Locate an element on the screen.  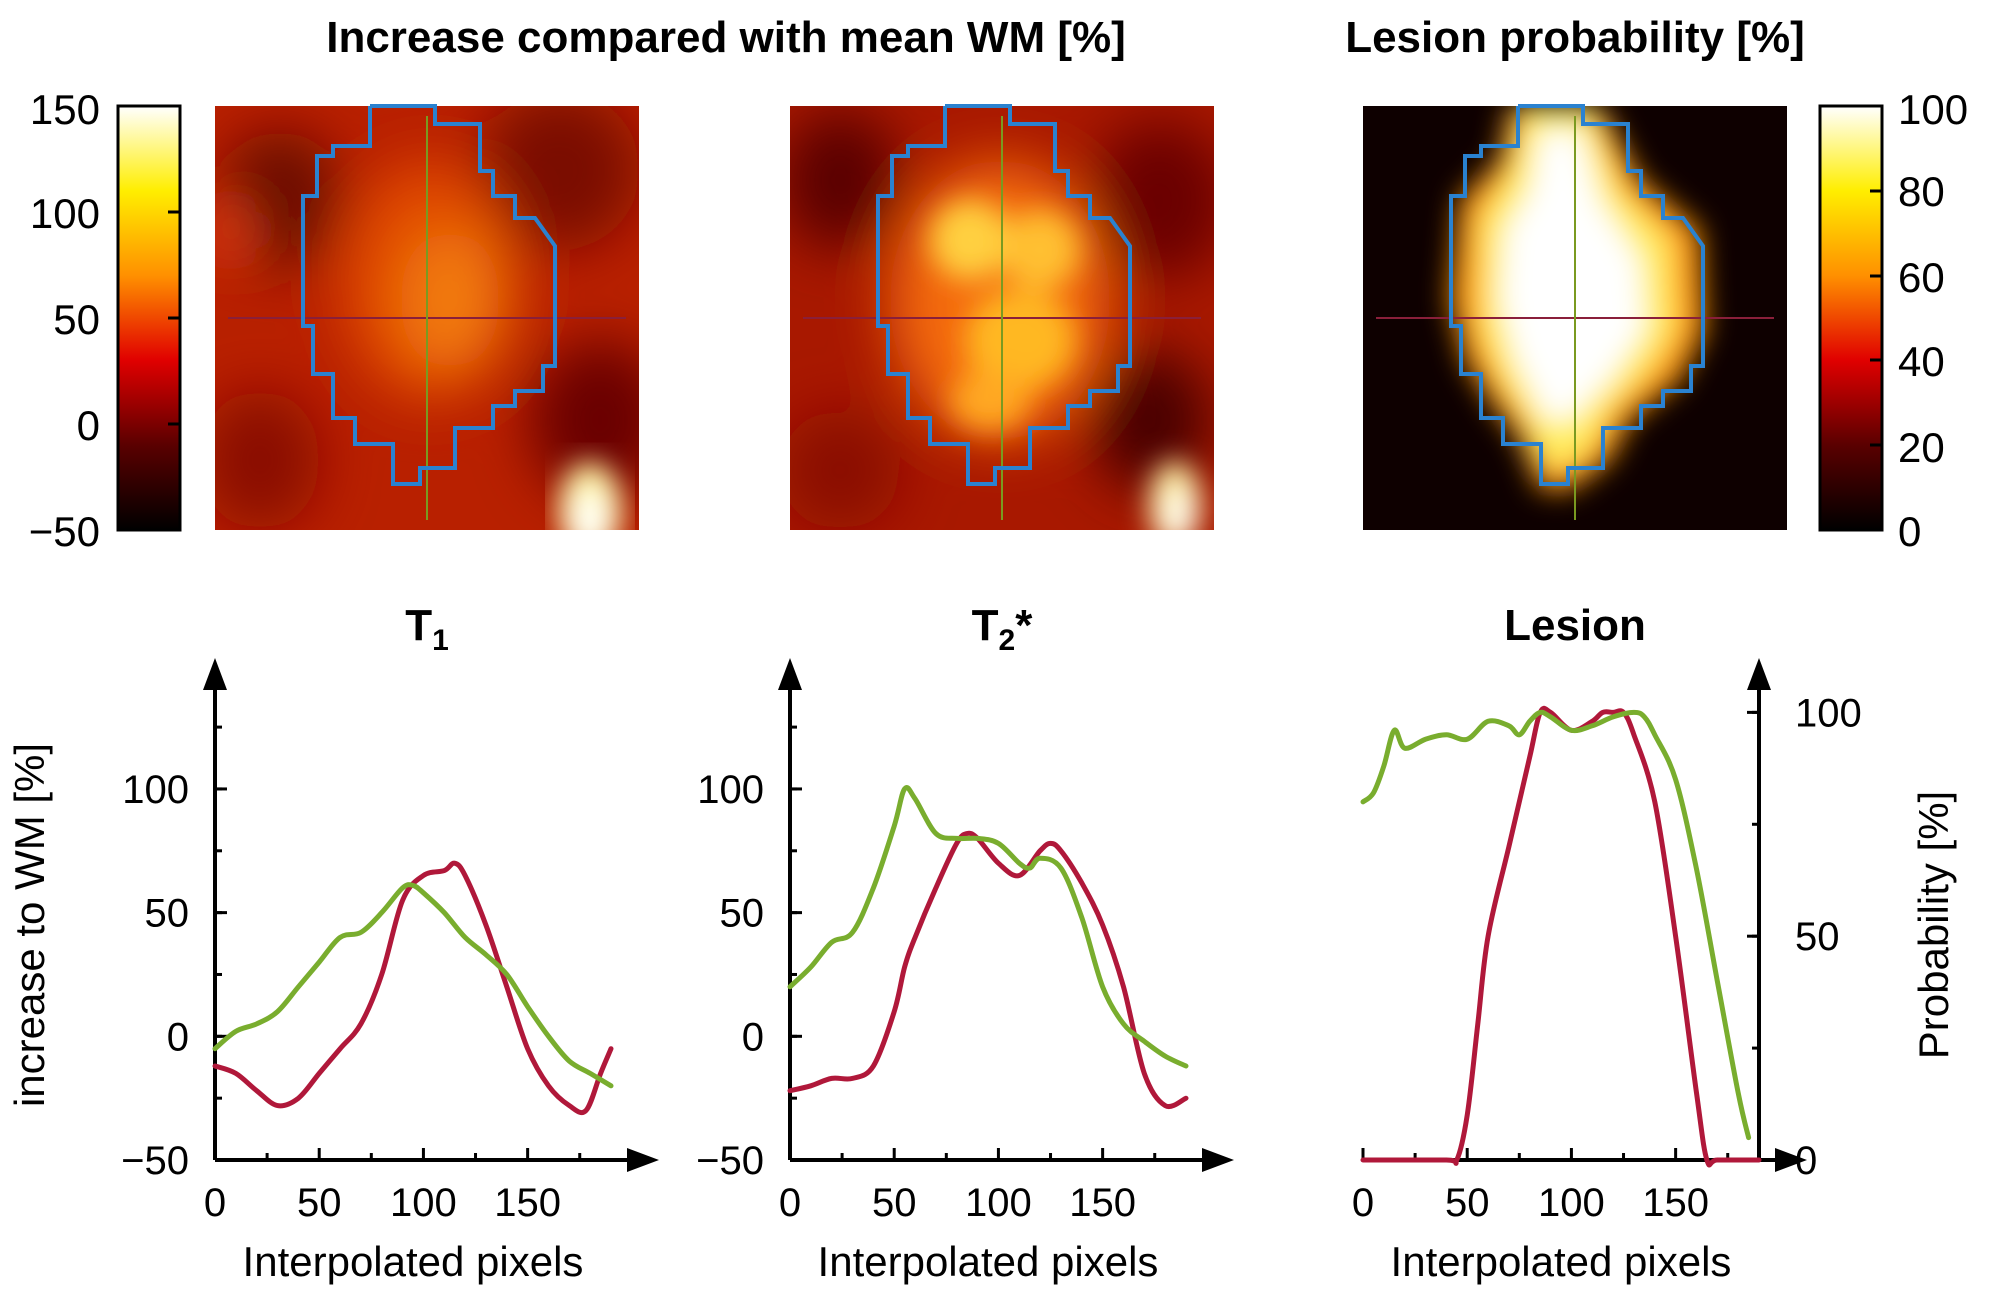
title-t1: T1 is located at coordinates (427, 629).